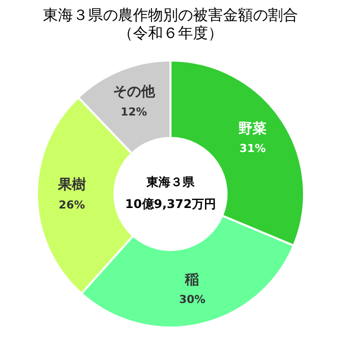  Describe the element at coordinates (134, 111) in the screenshot. I see `data-label: 12%` at that location.